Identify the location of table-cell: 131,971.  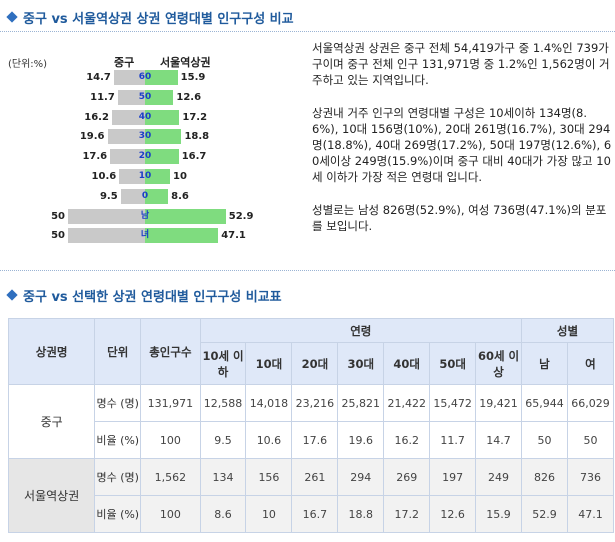
(170, 403).